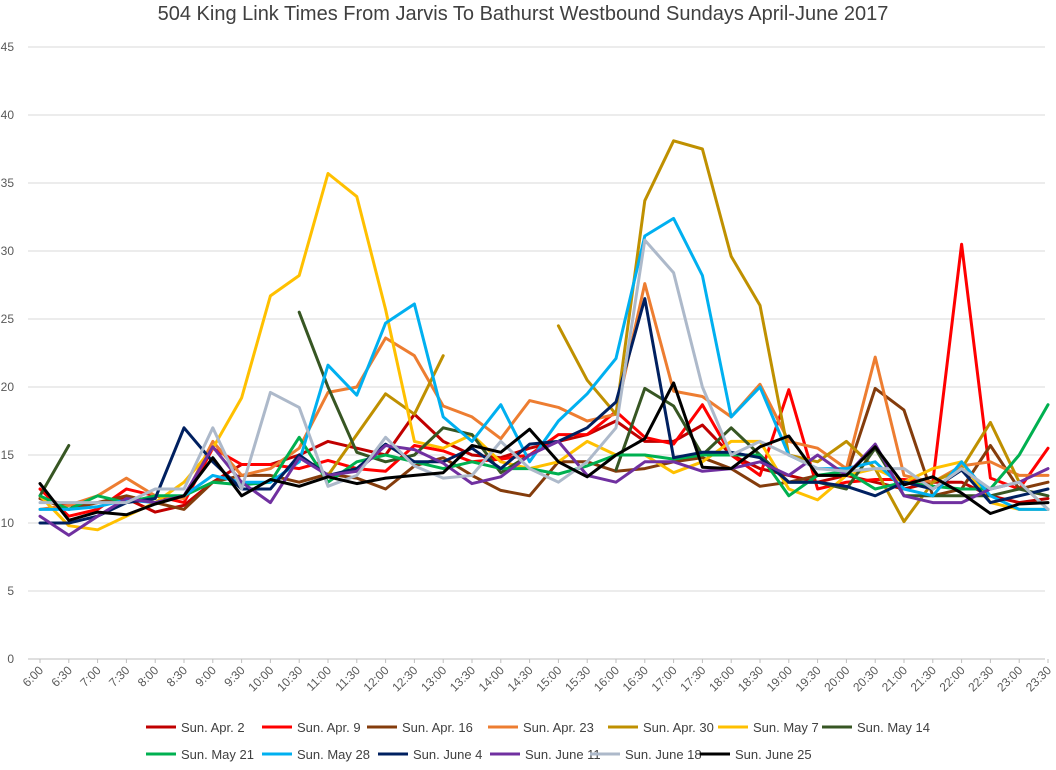 The height and width of the screenshot is (770, 1056). I want to click on legend-label: Sun. Apr. 2, so click(213, 727).